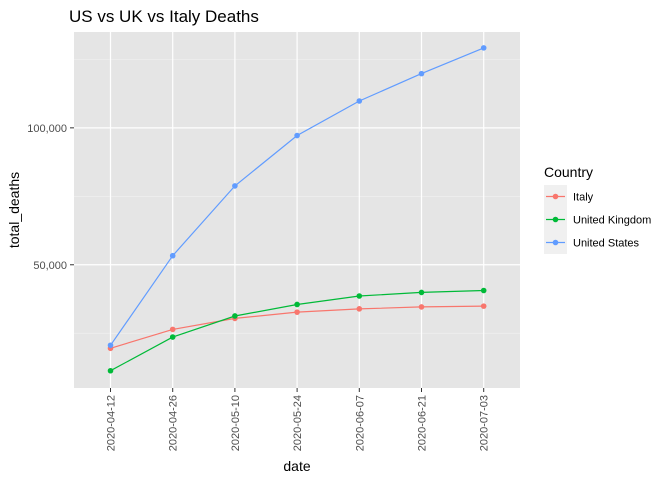 The image size is (672, 480). I want to click on legend-entry-label: Italy, so click(583, 198).